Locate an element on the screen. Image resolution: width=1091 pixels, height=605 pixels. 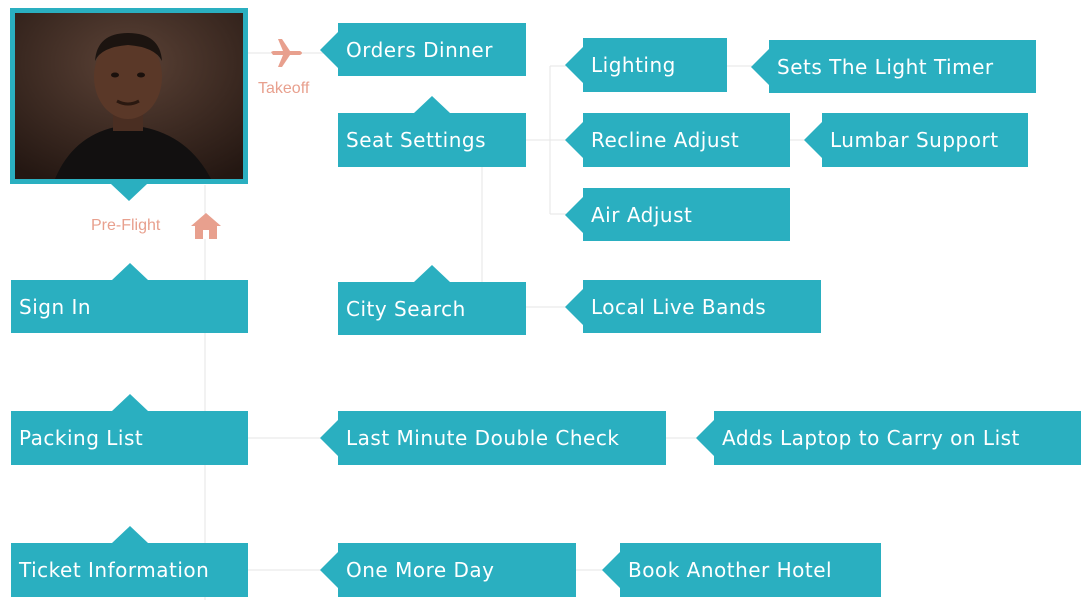
profile-photo-frame is located at coordinates (129, 104).